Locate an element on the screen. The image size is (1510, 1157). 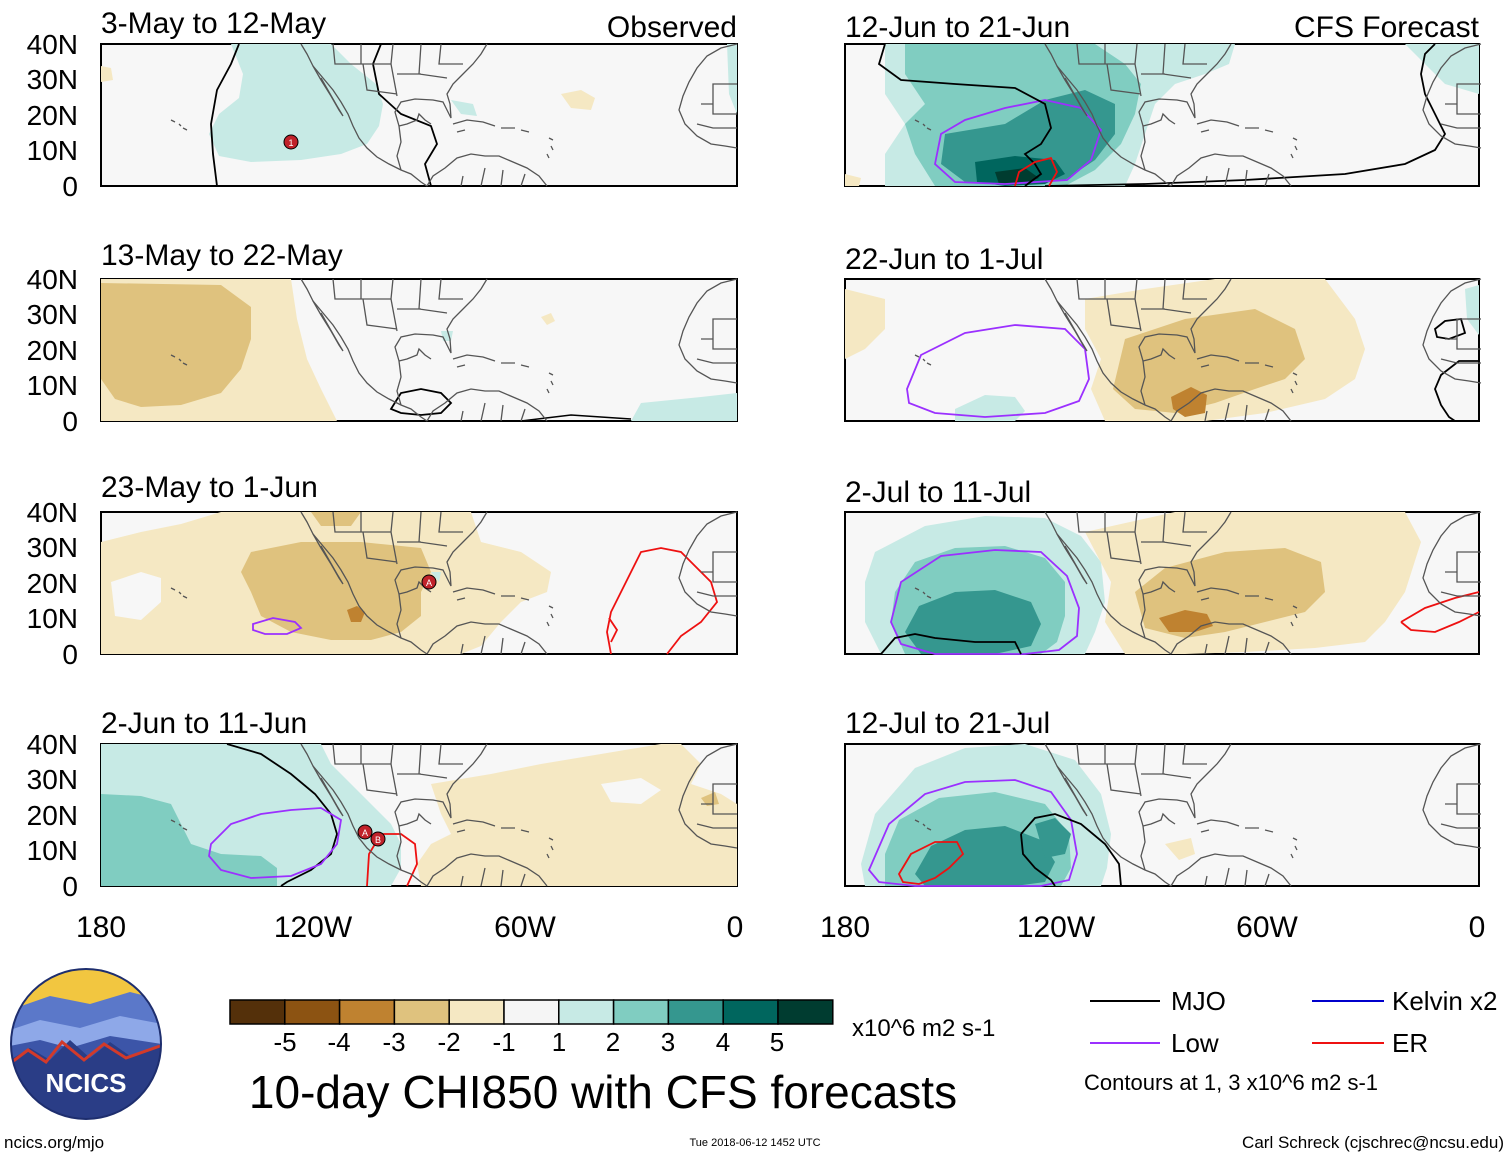
storm-marker-b: B is located at coordinates (378, 839).